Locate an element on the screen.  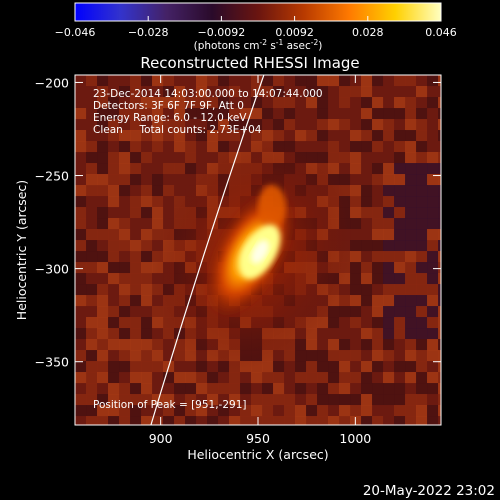
x-tick-label: 950 is located at coordinates (258, 438).